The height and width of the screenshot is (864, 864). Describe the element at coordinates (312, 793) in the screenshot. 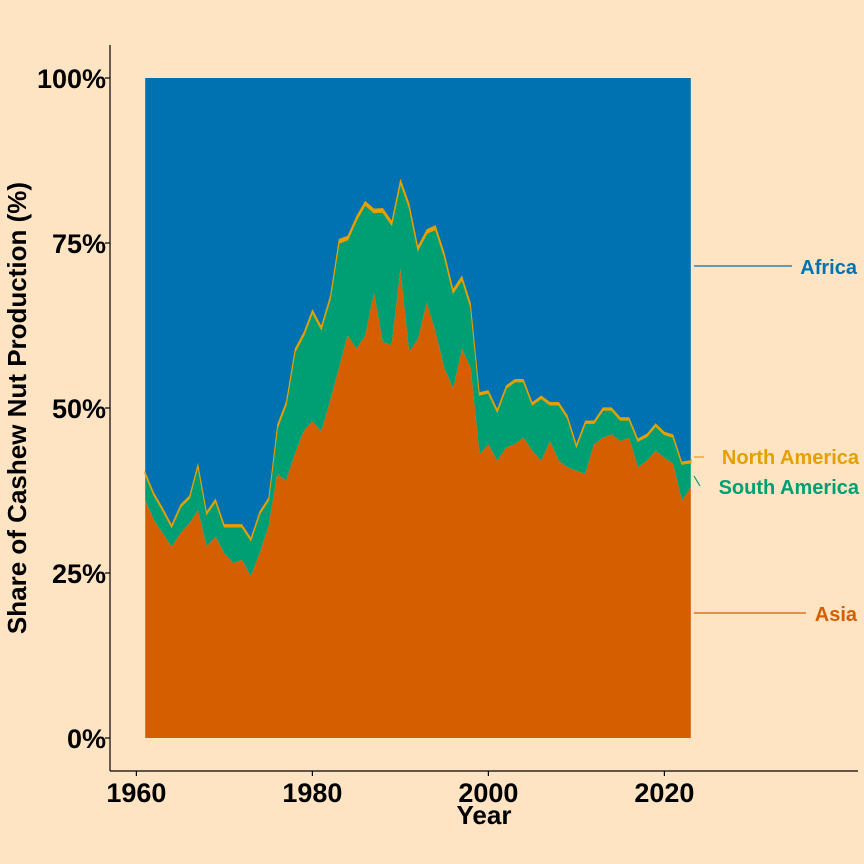

I see `x-tick-label: 1980` at that location.